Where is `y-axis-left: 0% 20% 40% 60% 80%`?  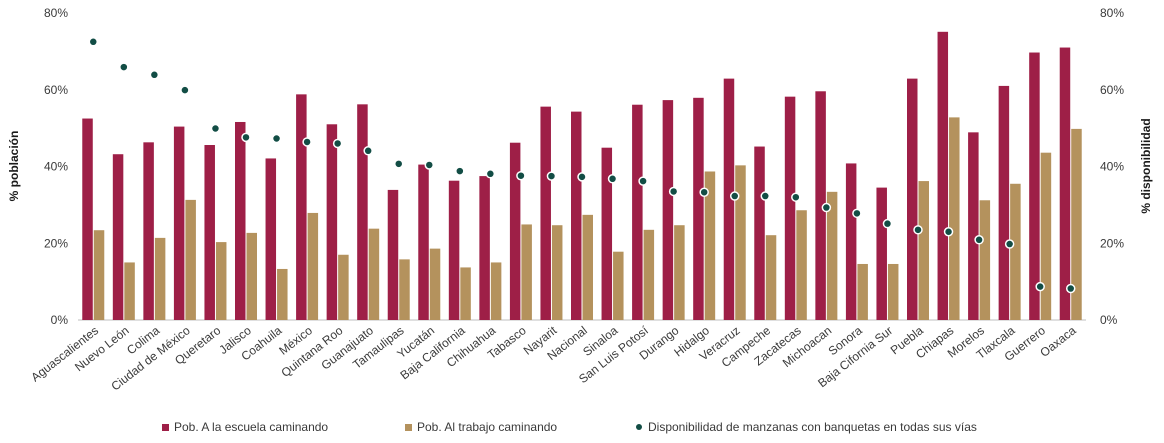
y-axis-left: 0% 20% 40% 60% 80% is located at coordinates (56, 166).